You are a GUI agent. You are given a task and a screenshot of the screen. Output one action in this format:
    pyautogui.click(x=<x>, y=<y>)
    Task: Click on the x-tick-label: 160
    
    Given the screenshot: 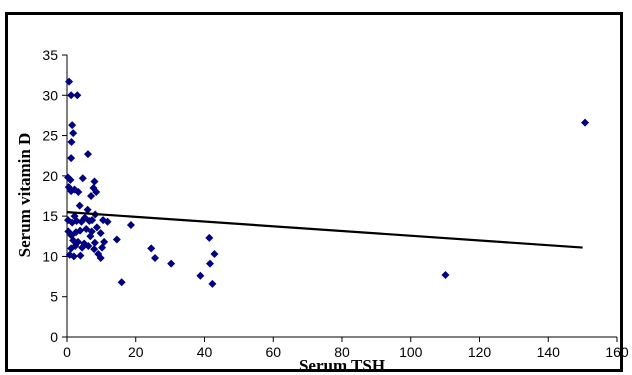 What is the action you would take?
    pyautogui.click(x=617, y=352)
    